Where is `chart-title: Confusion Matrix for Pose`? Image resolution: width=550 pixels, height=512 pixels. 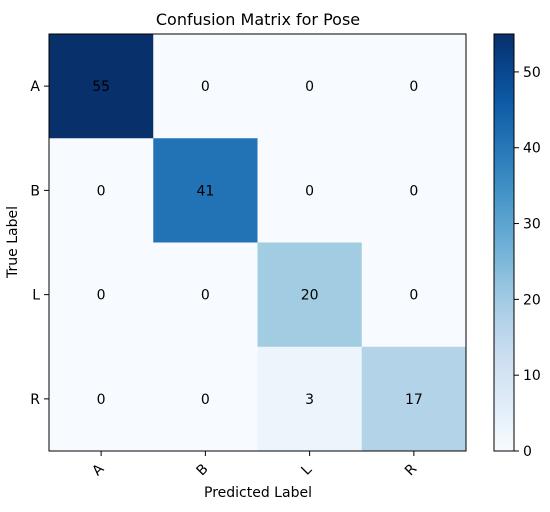 chart-title: Confusion Matrix for Pose is located at coordinates (258, 19).